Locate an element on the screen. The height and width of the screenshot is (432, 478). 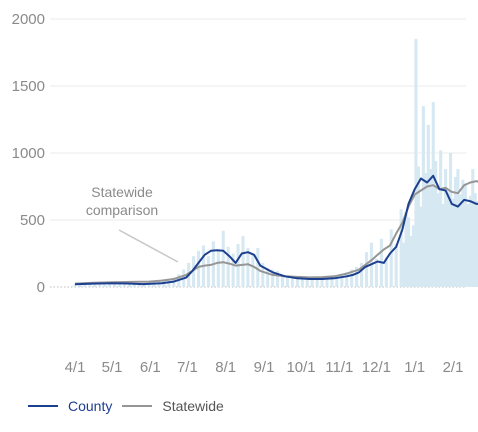
x-tick-label: 7/1 is located at coordinates (187, 367).